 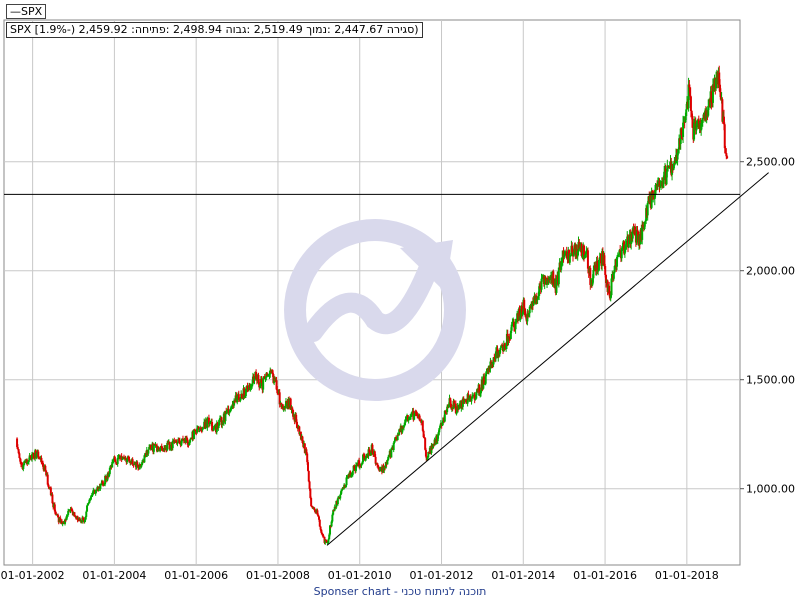 I want to click on x-tick-label: 01-01-2006, so click(x=196, y=575).